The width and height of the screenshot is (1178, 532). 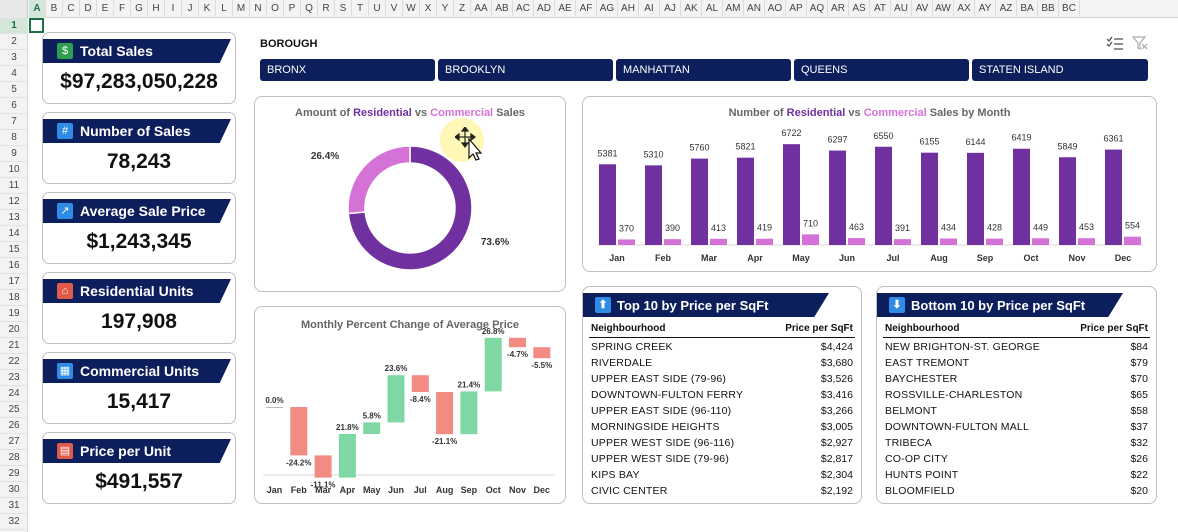 I want to click on bar-residential-jun, so click(x=837, y=197).